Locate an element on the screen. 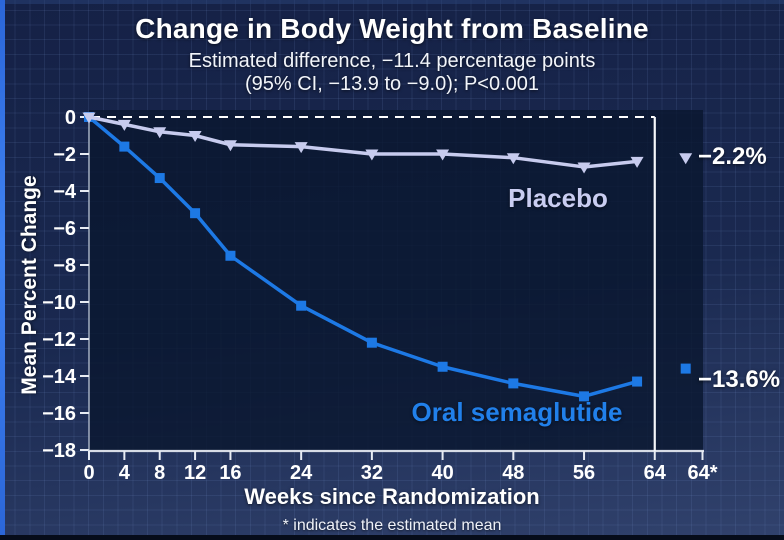 The image size is (784, 540). annotation-placebo-estimated-mean: −2.2% is located at coordinates (732, 156).